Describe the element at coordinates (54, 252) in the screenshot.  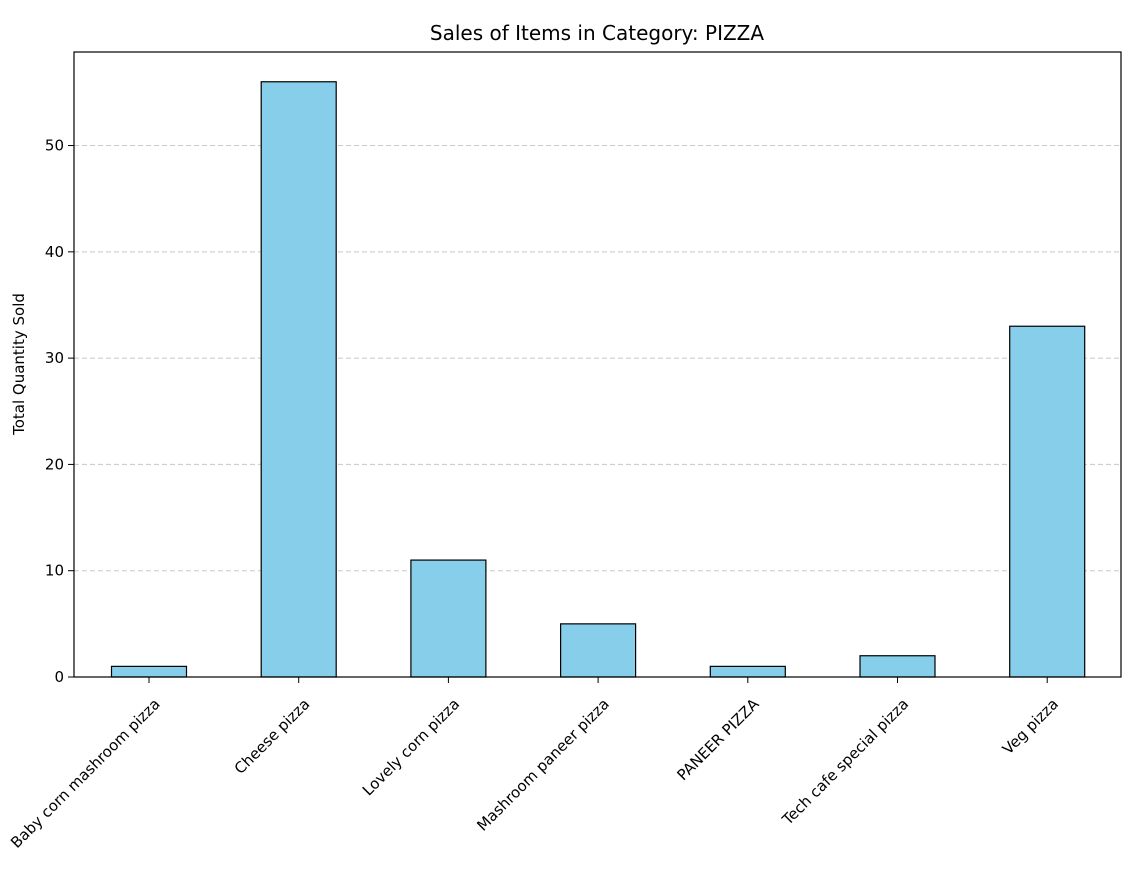
I see `y-tick-label: 40` at that location.